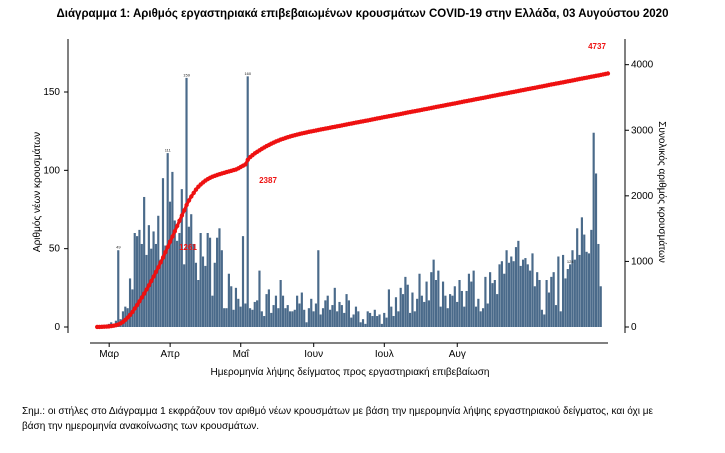  I want to click on bar-data-label: 159, so click(186, 74).